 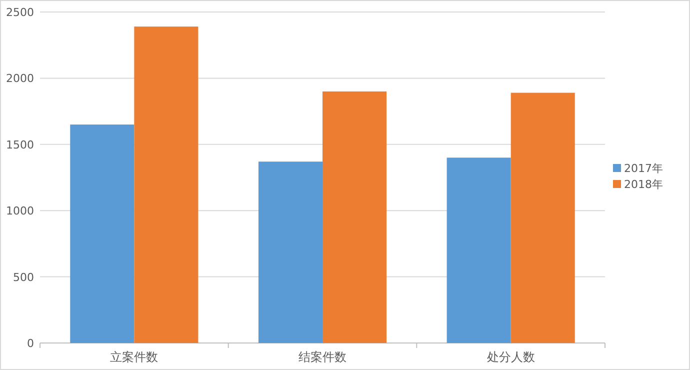 What do you see at coordinates (20, 145) in the screenshot?
I see `y-tick-label: 1500` at bounding box center [20, 145].